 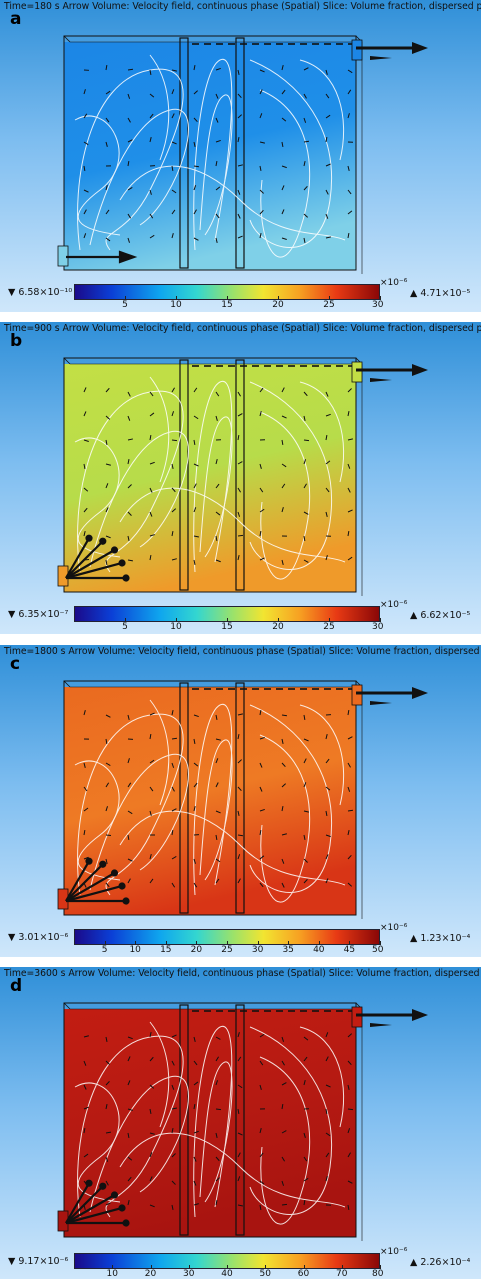 What do you see at coordinates (288, 950) in the screenshot?
I see `colorbar-tick-label: 35` at bounding box center [288, 950].